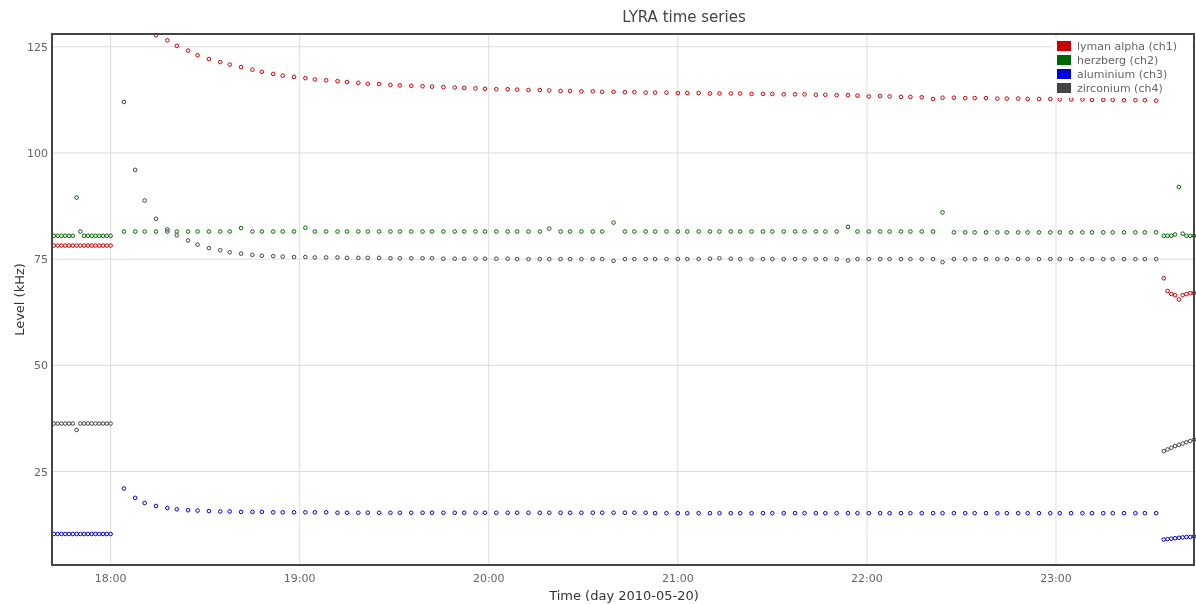  I want to click on y-tick-label: 25, so click(41, 472).